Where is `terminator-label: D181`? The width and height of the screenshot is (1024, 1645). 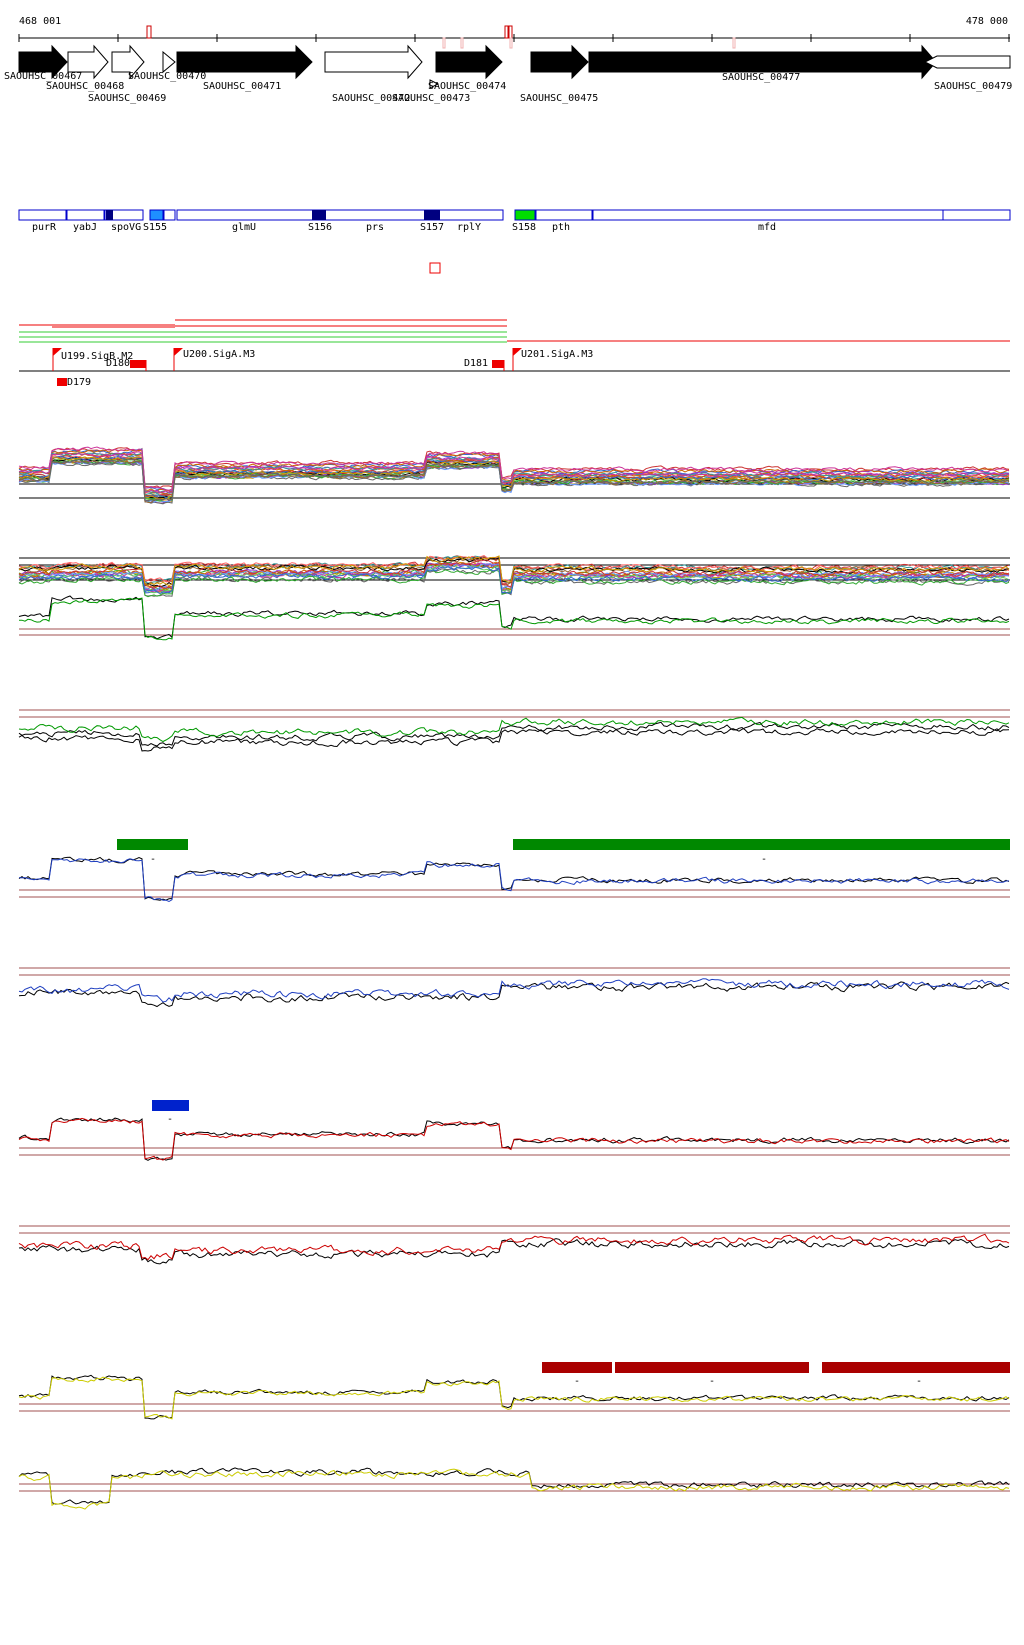 terminator-label: D181 is located at coordinates (476, 363).